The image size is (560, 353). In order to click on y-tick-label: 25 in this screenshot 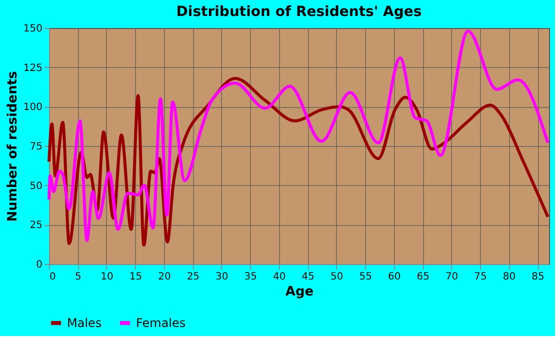, I will do `click(36, 226)`.